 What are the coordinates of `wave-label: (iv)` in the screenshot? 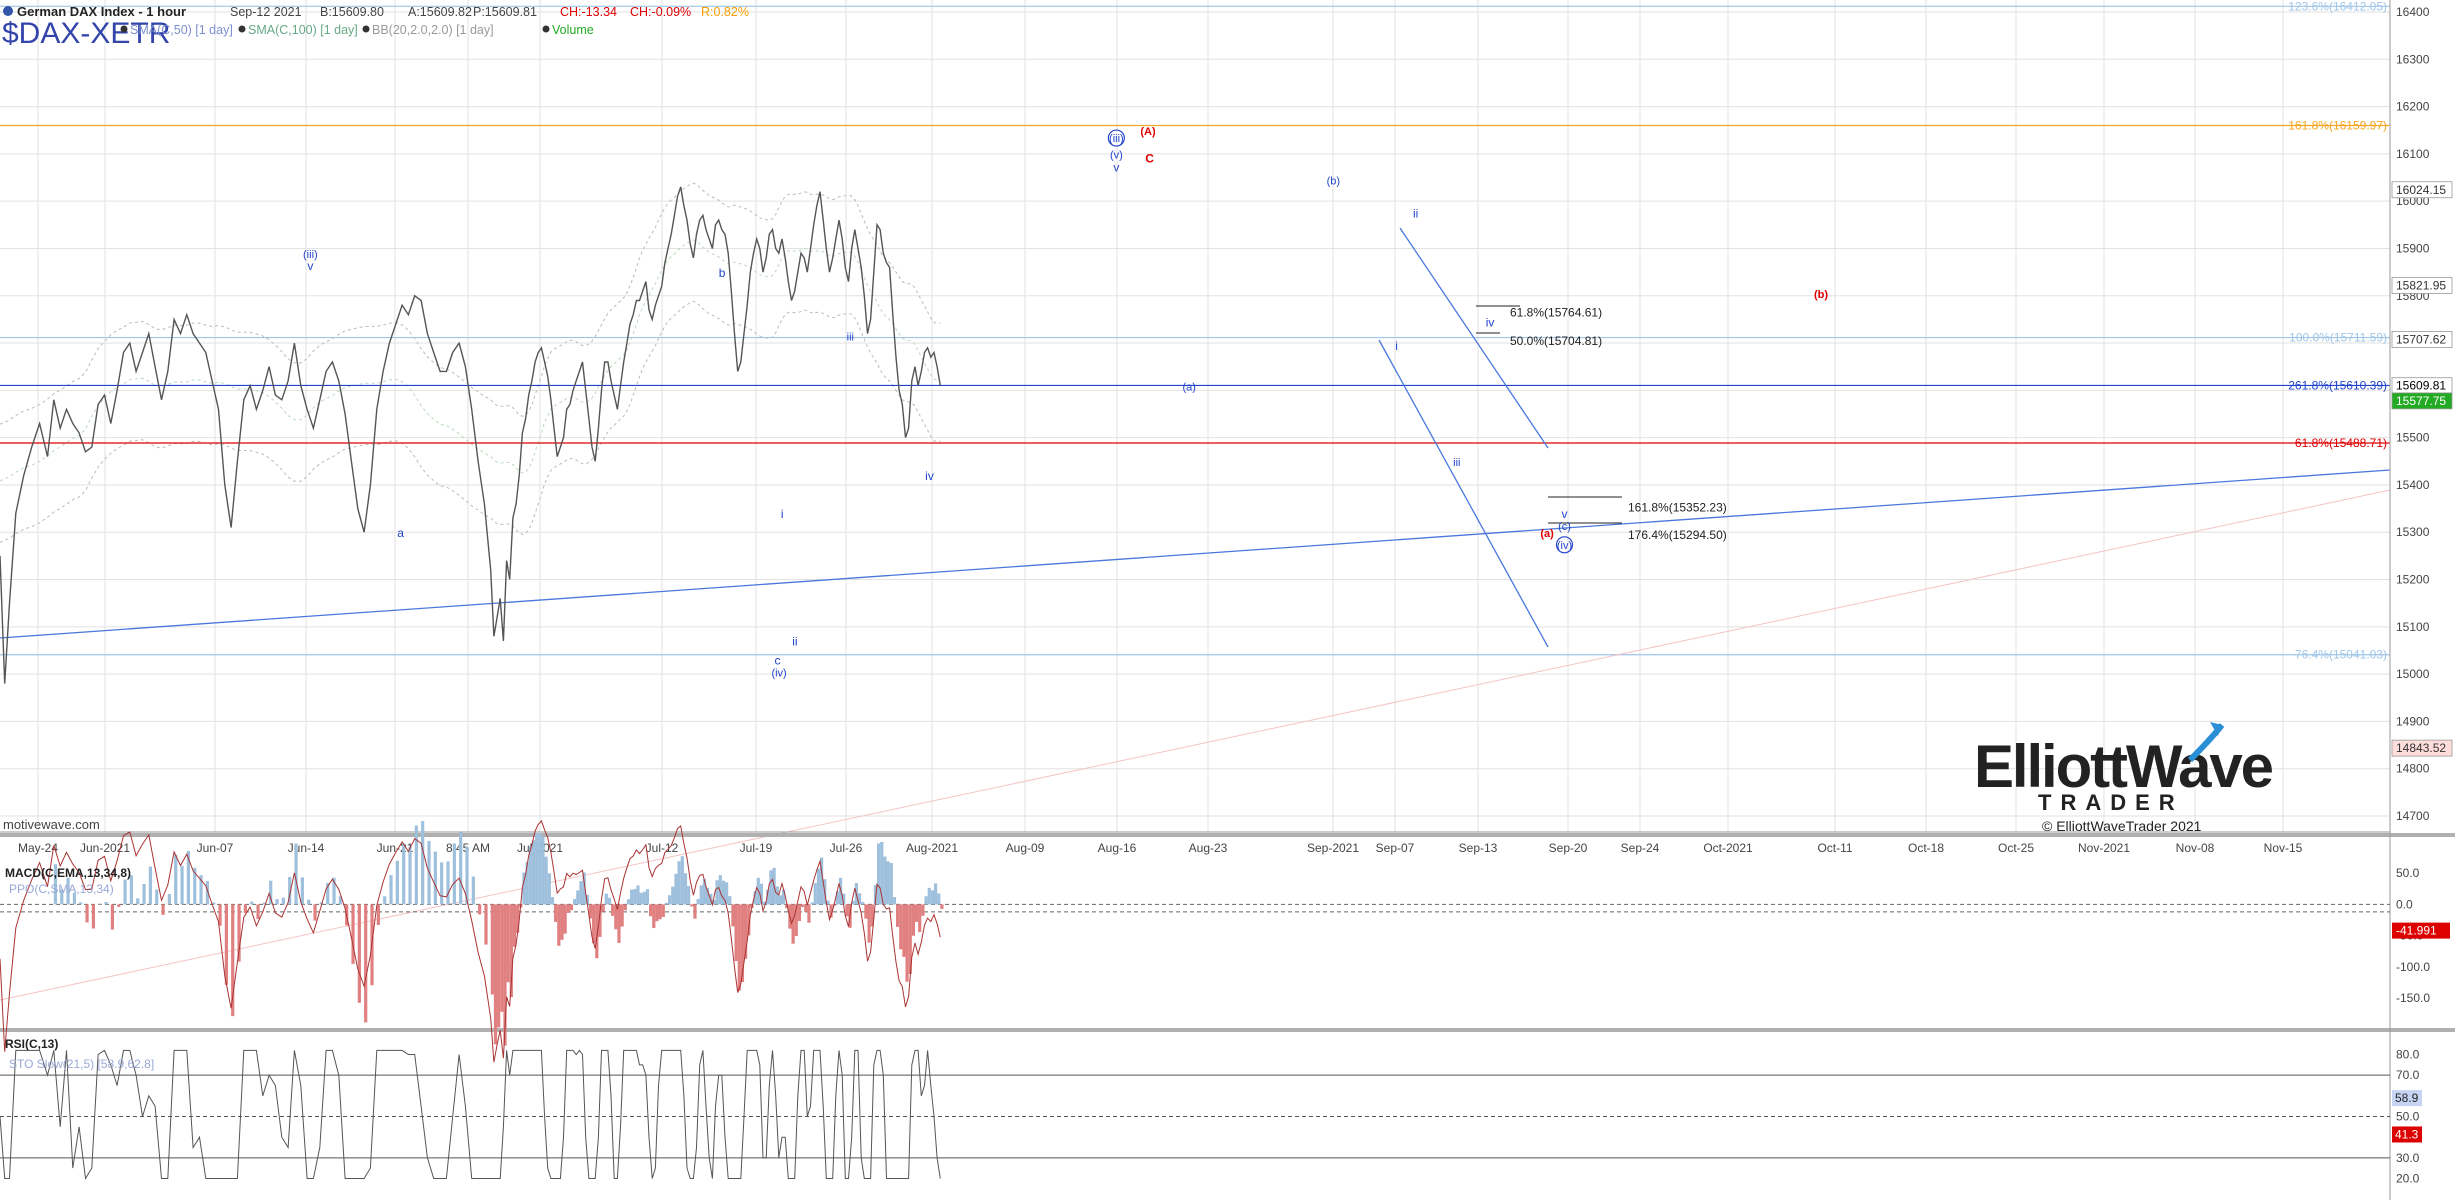 It's located at (1564, 546).